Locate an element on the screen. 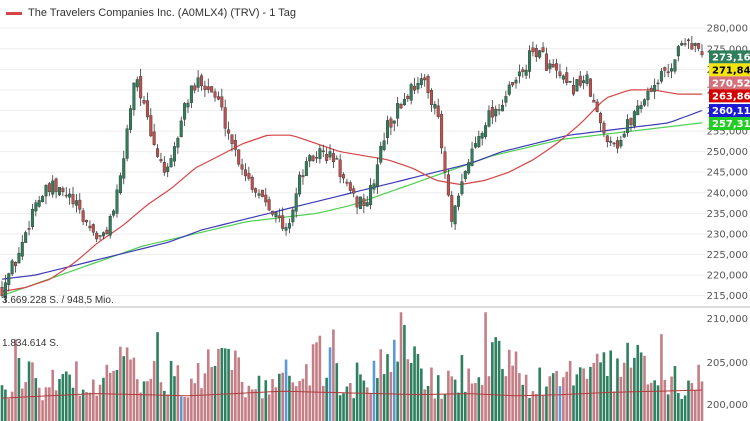 The height and width of the screenshot is (421, 750). legend-line-icon is located at coordinates (14, 13).